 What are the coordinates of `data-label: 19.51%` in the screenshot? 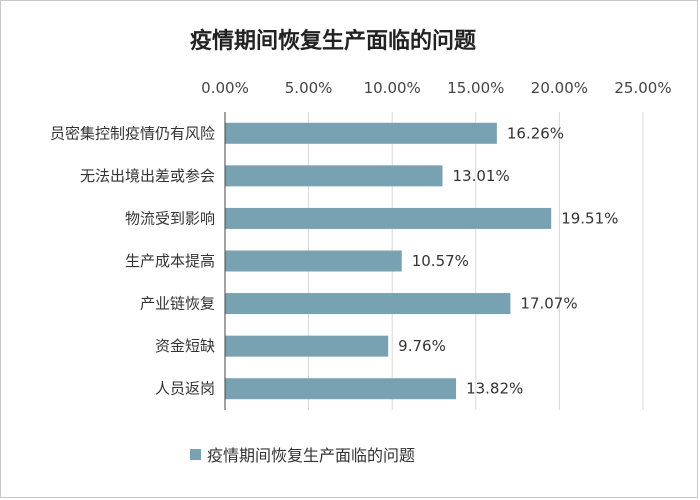 It's located at (589, 218).